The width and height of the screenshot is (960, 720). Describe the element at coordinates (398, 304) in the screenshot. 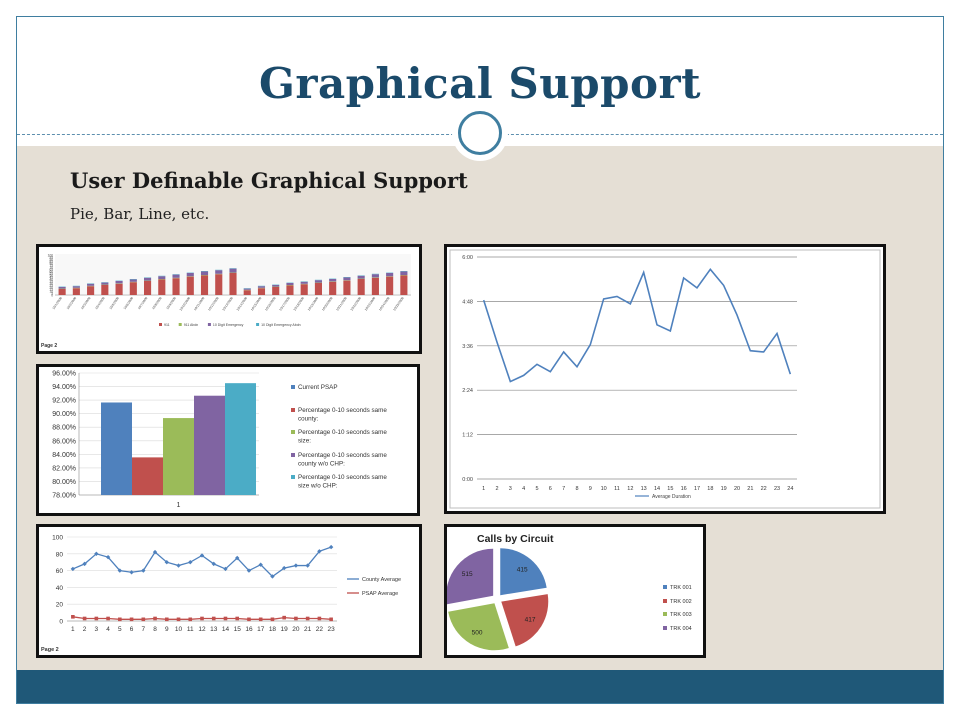

I see `x-tick-label: 10/25/2008` at that location.